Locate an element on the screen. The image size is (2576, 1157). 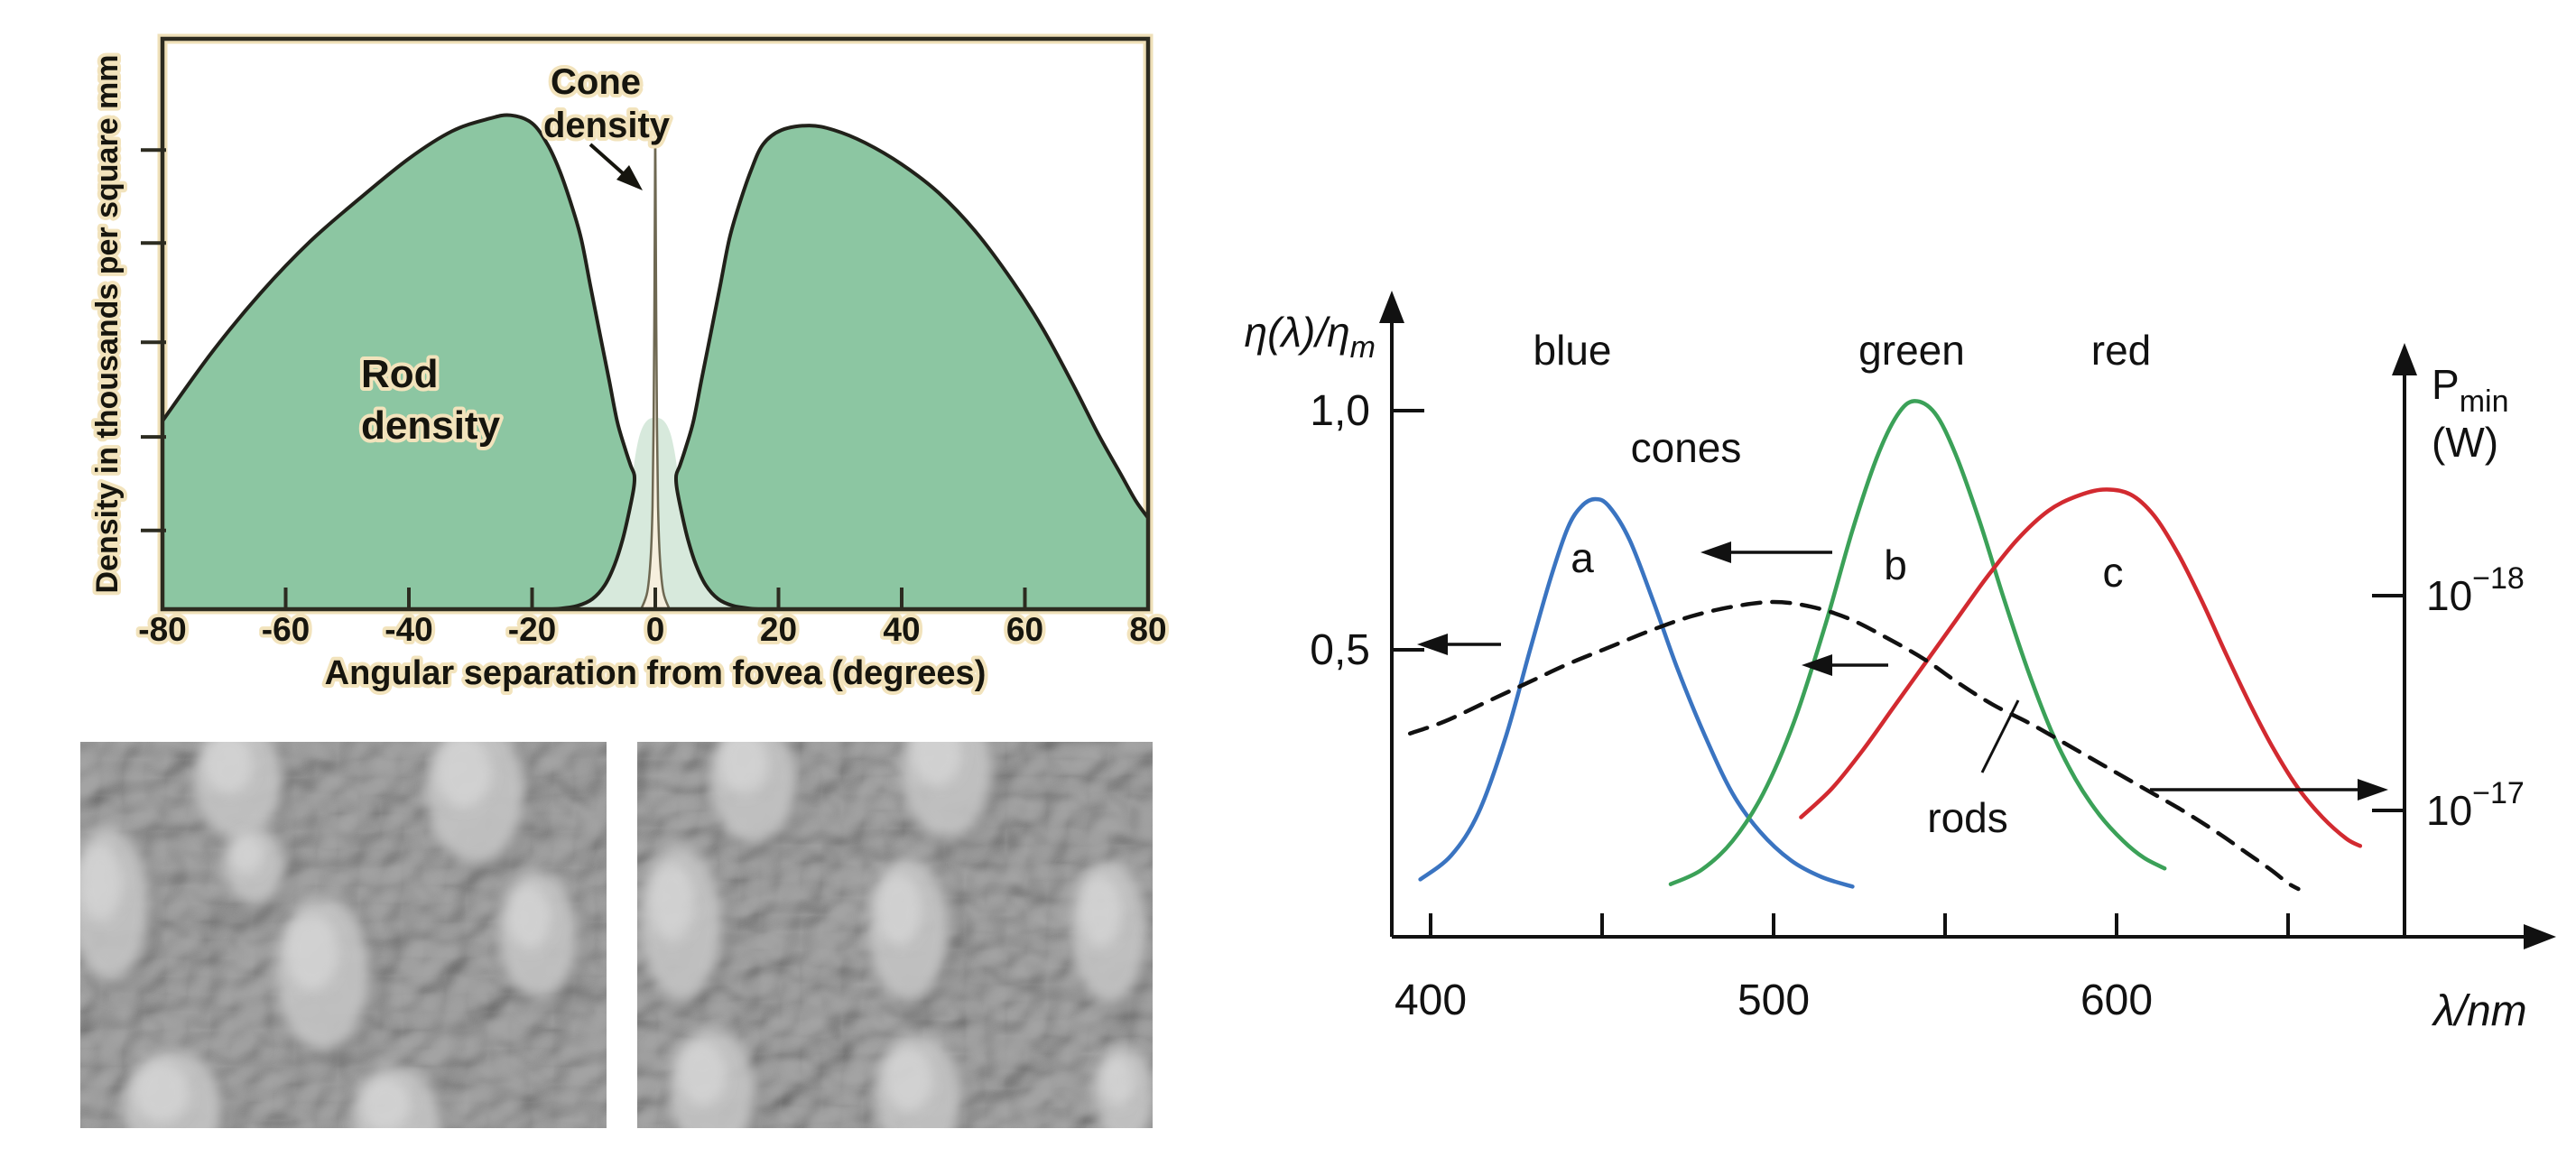
x-tick-label: 20 is located at coordinates (778, 629).